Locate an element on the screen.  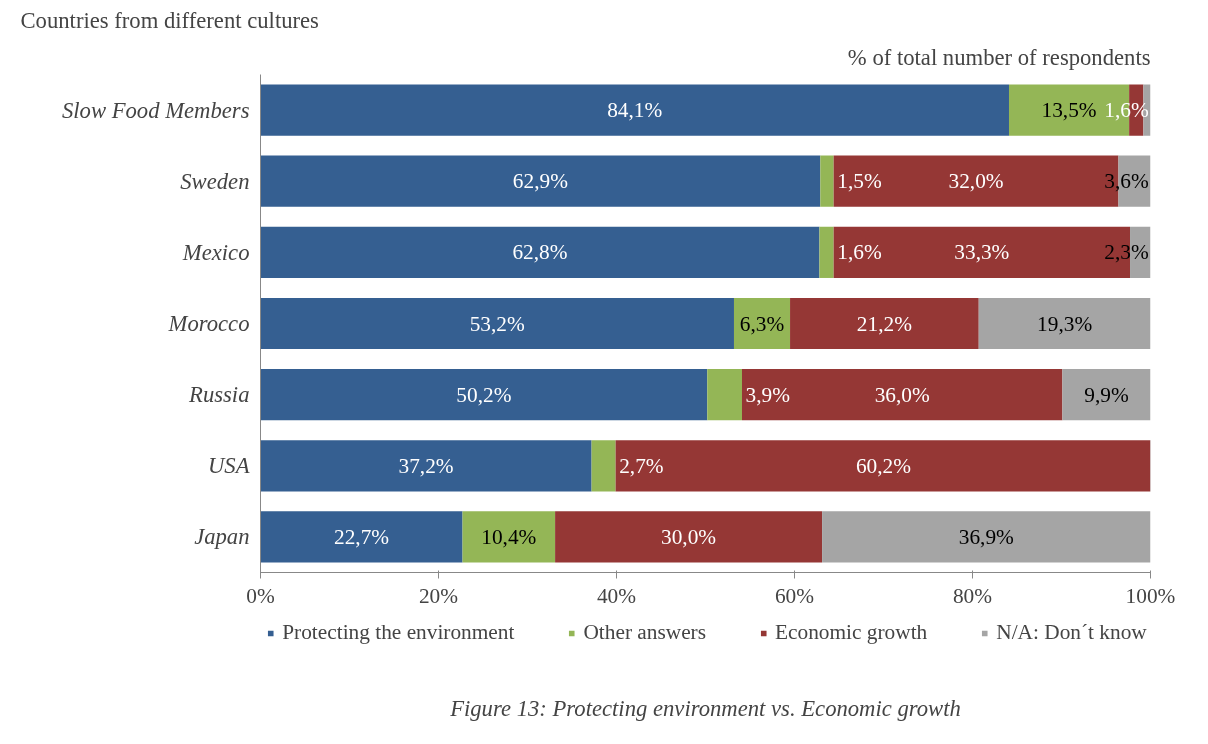
data-label: 19,3% is located at coordinates (1065, 323).